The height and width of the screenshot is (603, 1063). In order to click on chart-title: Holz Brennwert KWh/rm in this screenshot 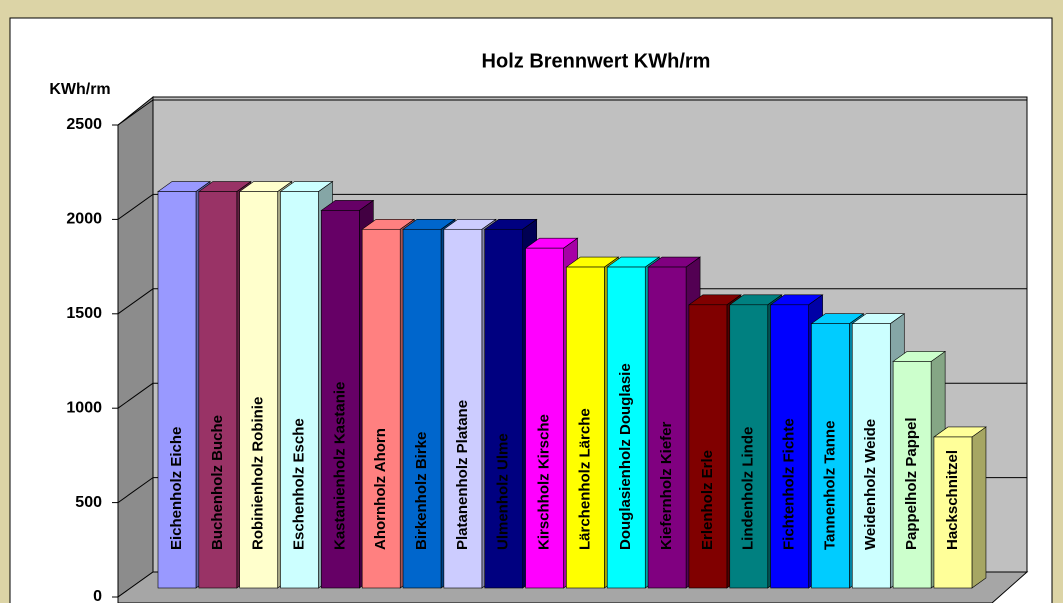, I will do `click(596, 61)`.